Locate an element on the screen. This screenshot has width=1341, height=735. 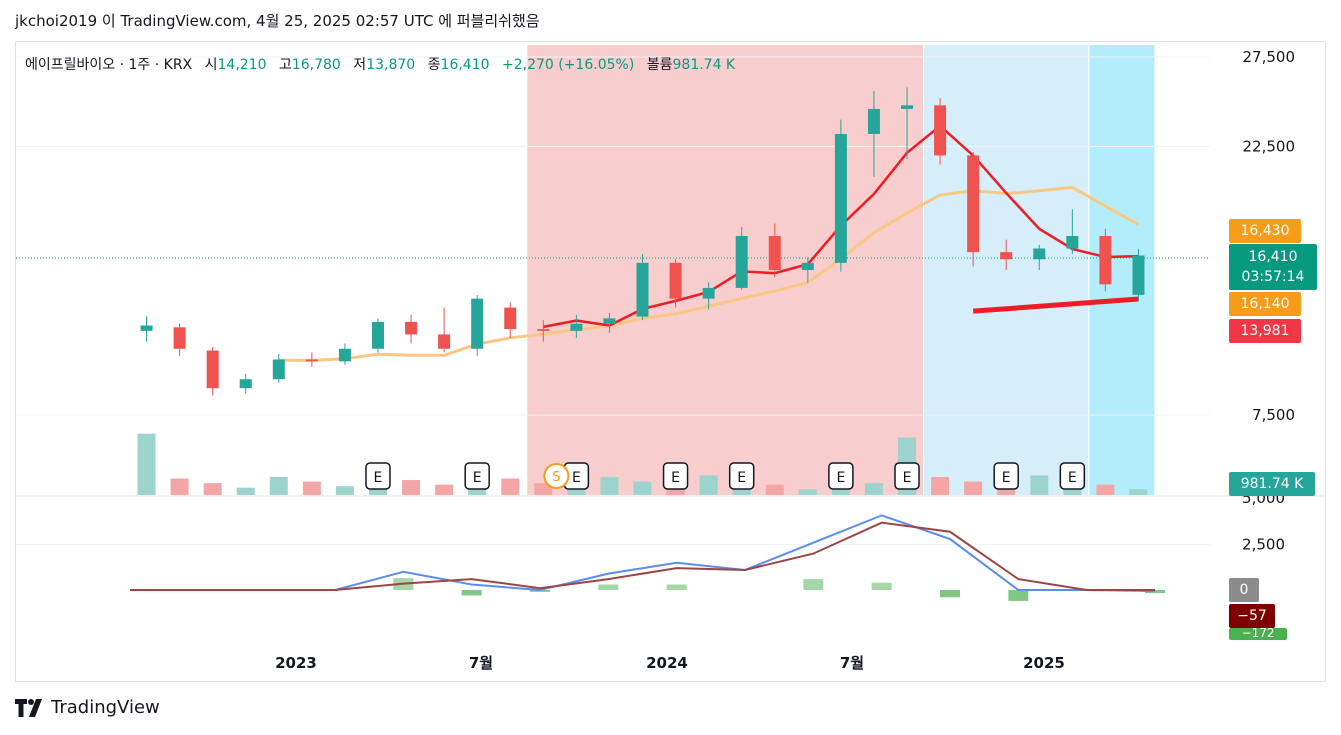
tradingview-logo-icon is located at coordinates (28, 707).